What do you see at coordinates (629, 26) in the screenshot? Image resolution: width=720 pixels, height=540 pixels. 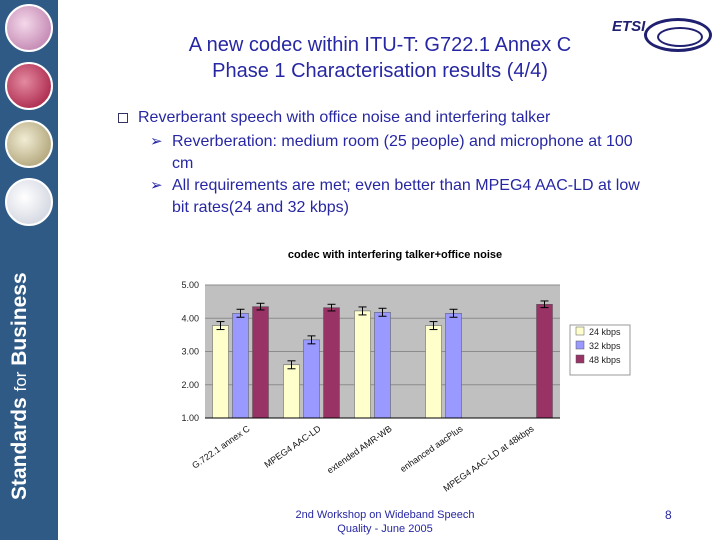 I see `etsi-logo-text: ETSI` at bounding box center [629, 26].